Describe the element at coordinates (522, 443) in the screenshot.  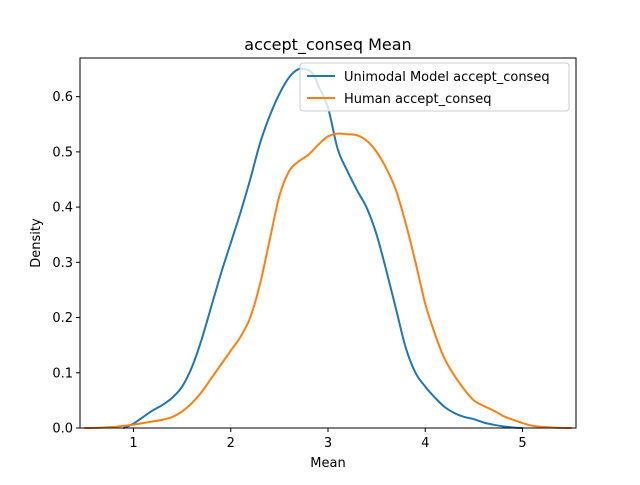
I see `x-tick-label: 5` at that location.